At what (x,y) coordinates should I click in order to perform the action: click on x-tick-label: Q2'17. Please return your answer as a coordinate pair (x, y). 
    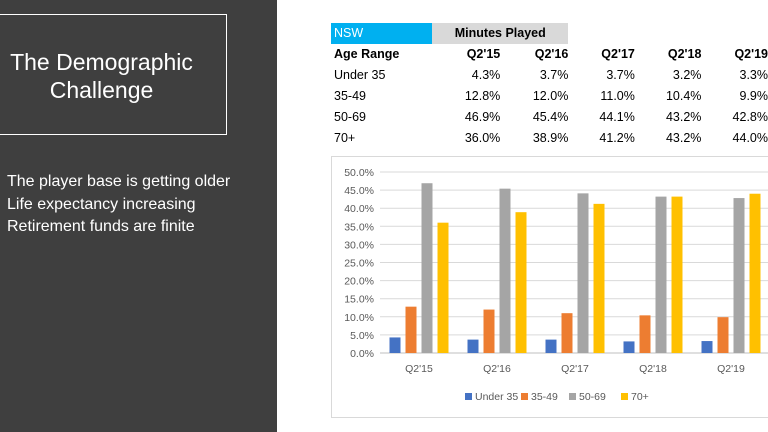
    Looking at the image, I should click on (575, 369).